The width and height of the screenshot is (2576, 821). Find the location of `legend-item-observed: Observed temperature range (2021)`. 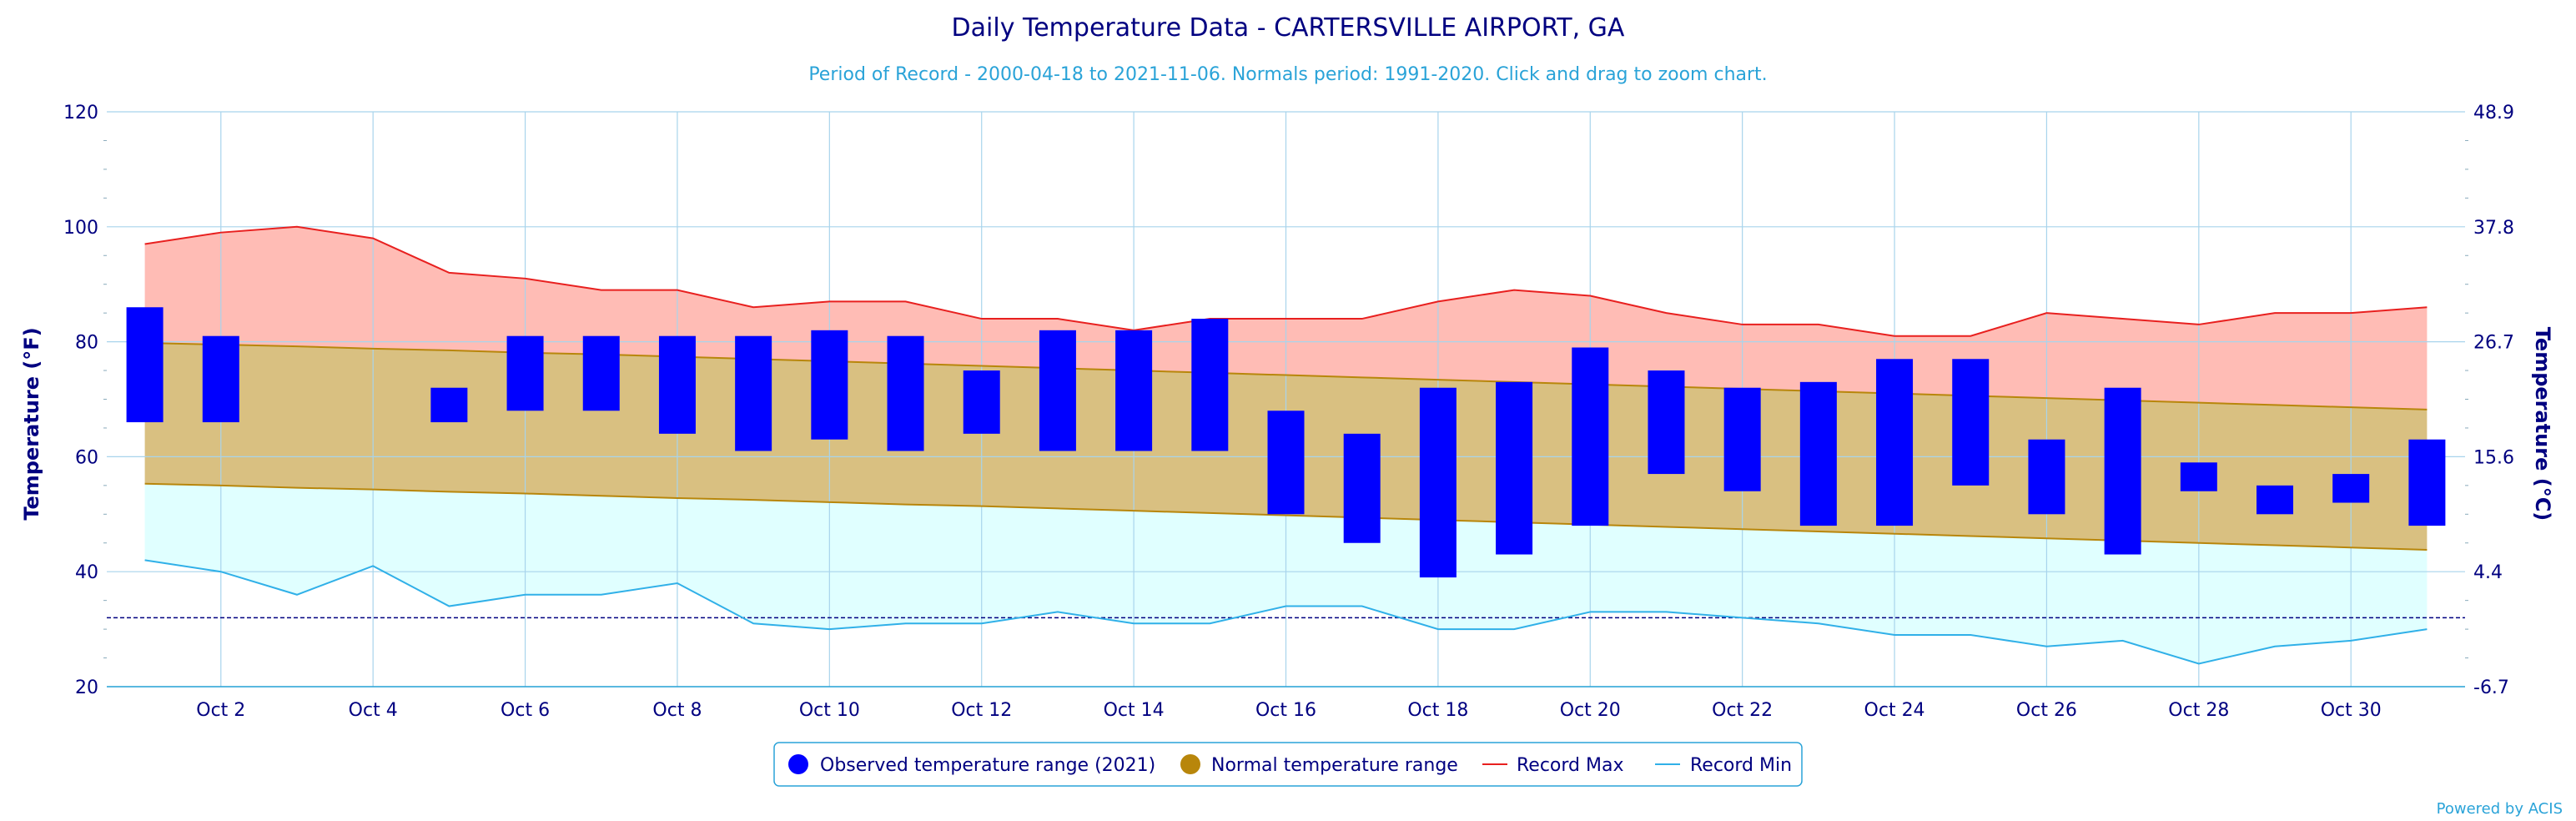

legend-item-observed: Observed temperature range (2021) is located at coordinates (971, 765).